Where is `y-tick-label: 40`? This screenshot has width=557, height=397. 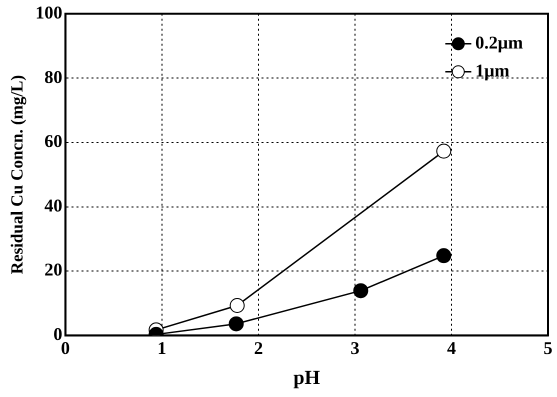
y-tick-label: 40 is located at coordinates (53, 205).